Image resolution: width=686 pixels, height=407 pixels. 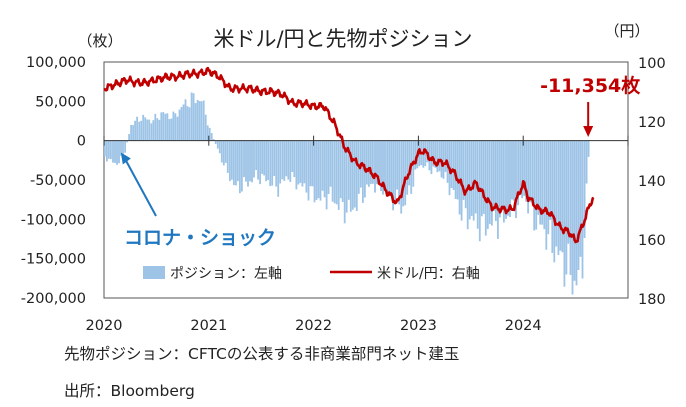 I want to click on x-tick-label: 2020, so click(x=104, y=326).